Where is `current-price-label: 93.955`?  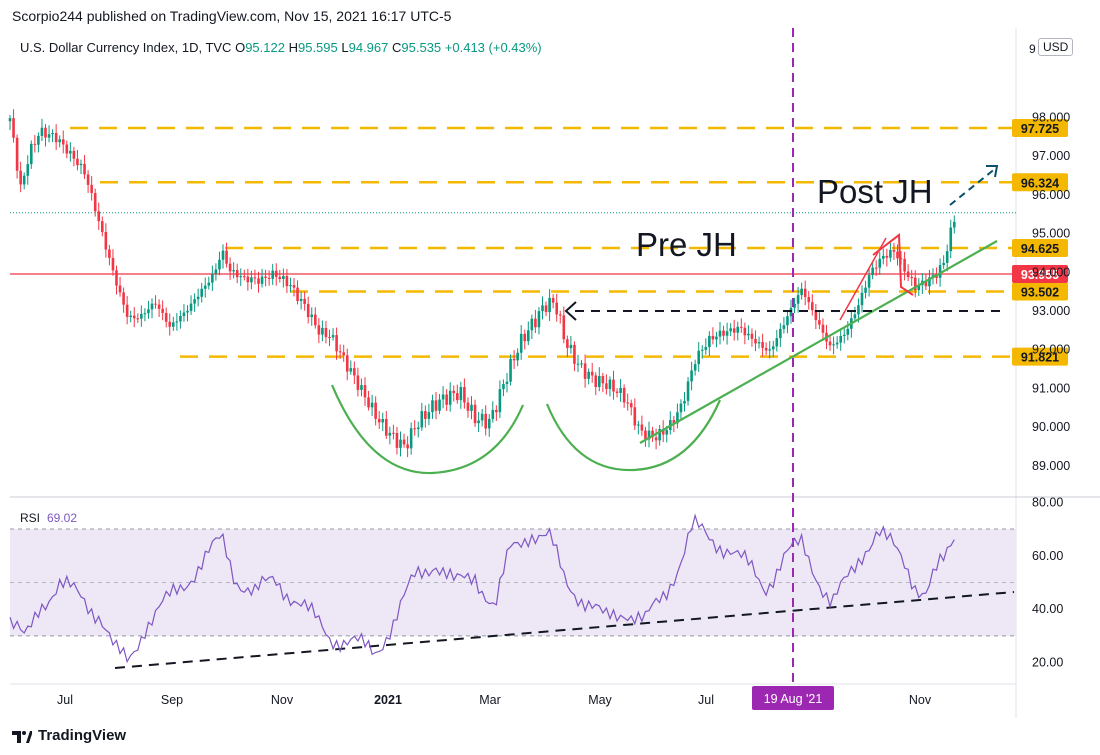 current-price-label: 93.955 is located at coordinates (1040, 275).